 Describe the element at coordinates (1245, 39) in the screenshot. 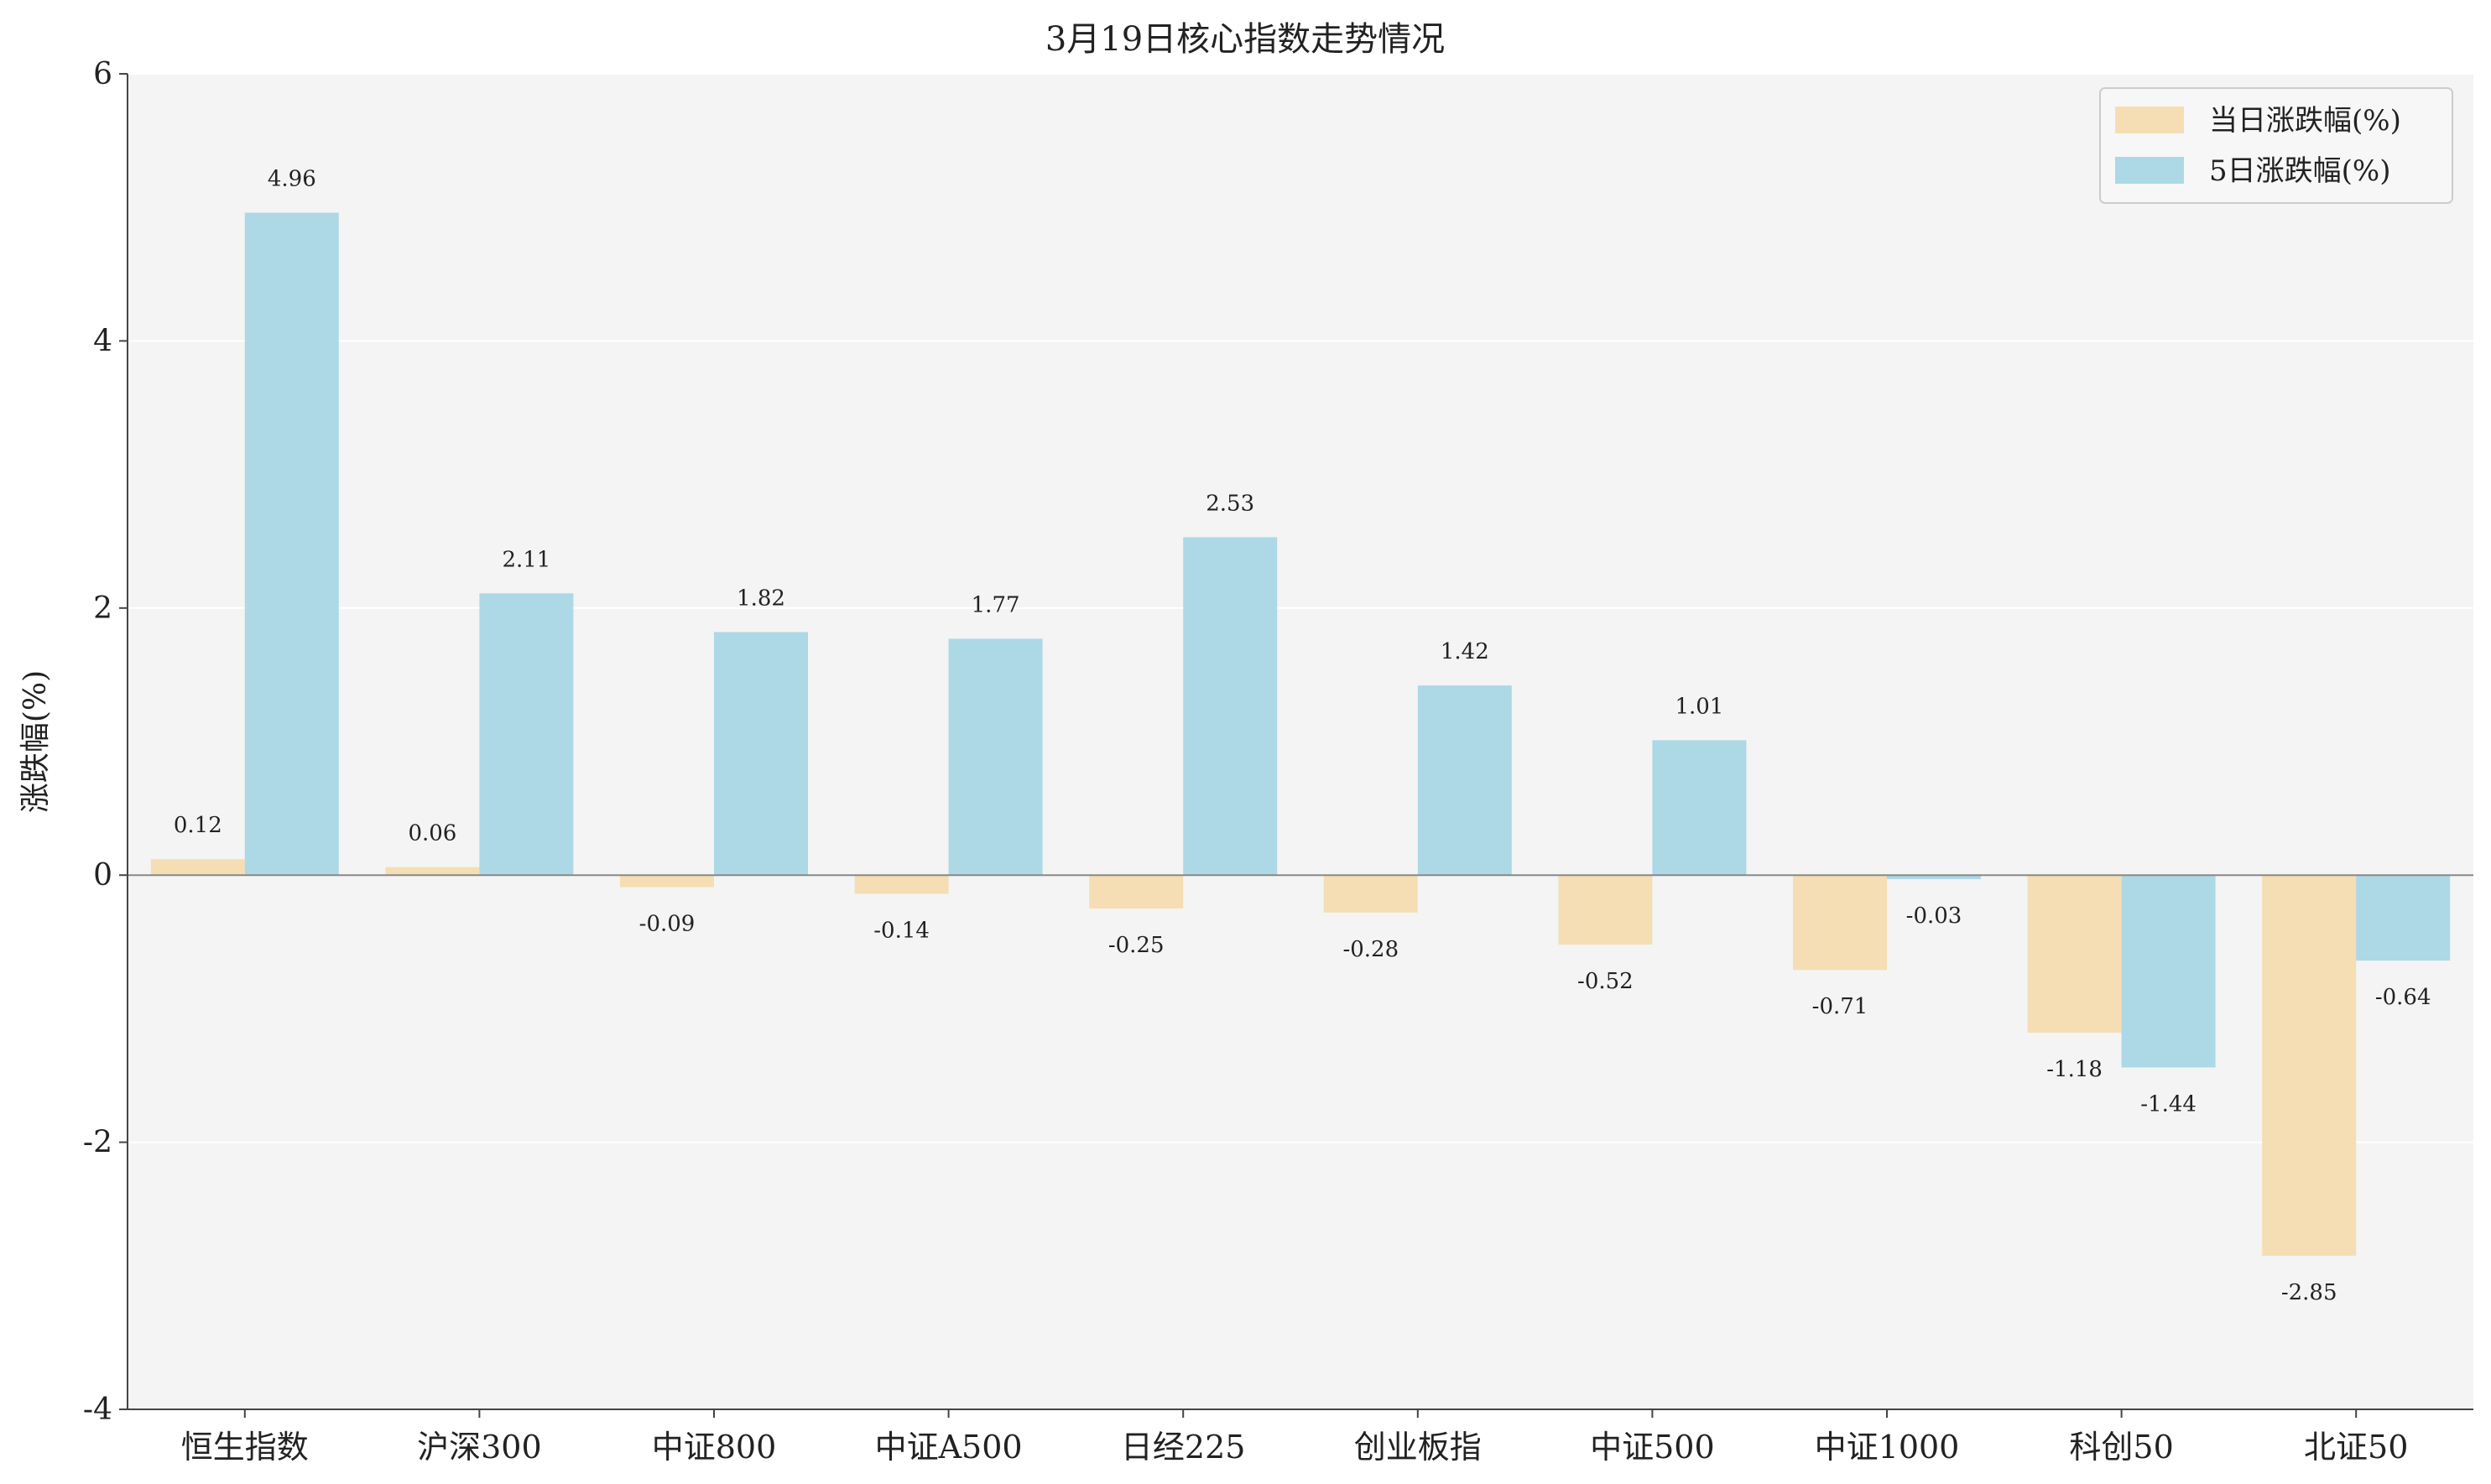

I see `chart-title: 3月19日核心指数走势情况` at that location.